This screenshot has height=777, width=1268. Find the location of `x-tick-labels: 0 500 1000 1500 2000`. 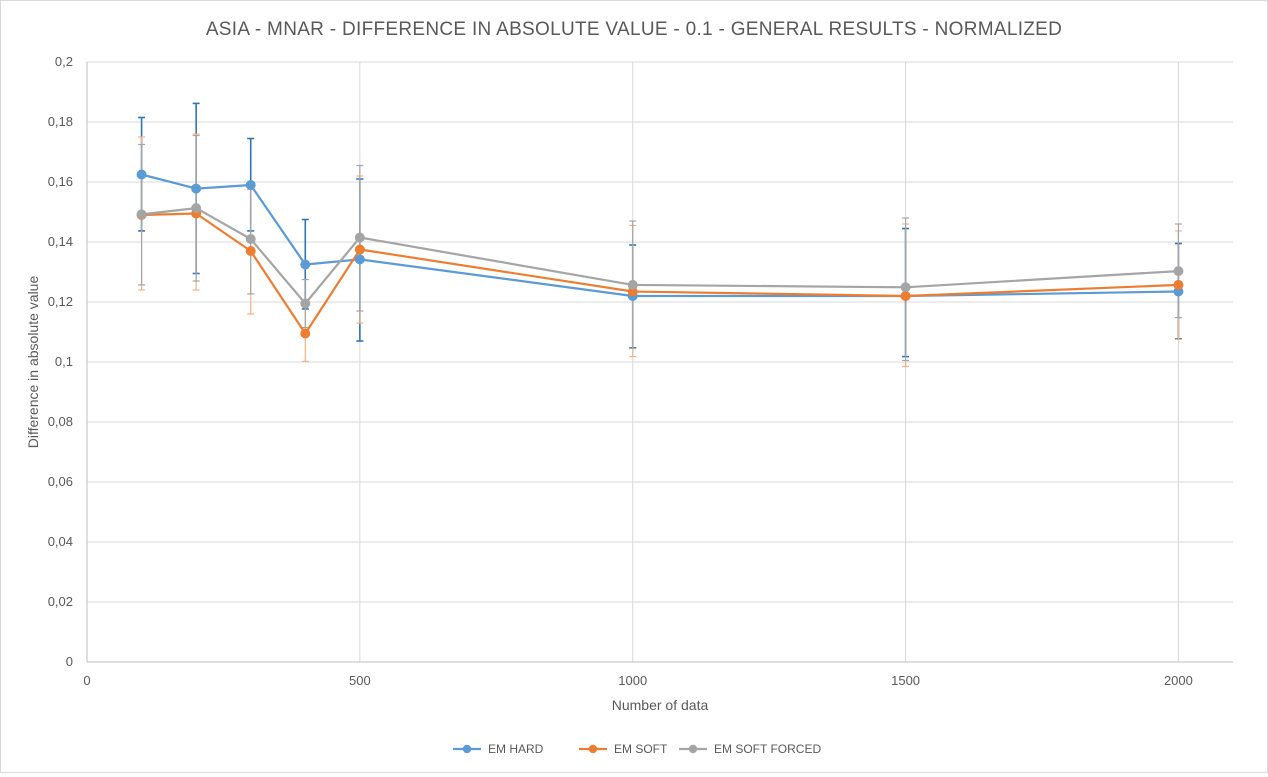

x-tick-labels: 0 500 1000 1500 2000 is located at coordinates (638, 680).